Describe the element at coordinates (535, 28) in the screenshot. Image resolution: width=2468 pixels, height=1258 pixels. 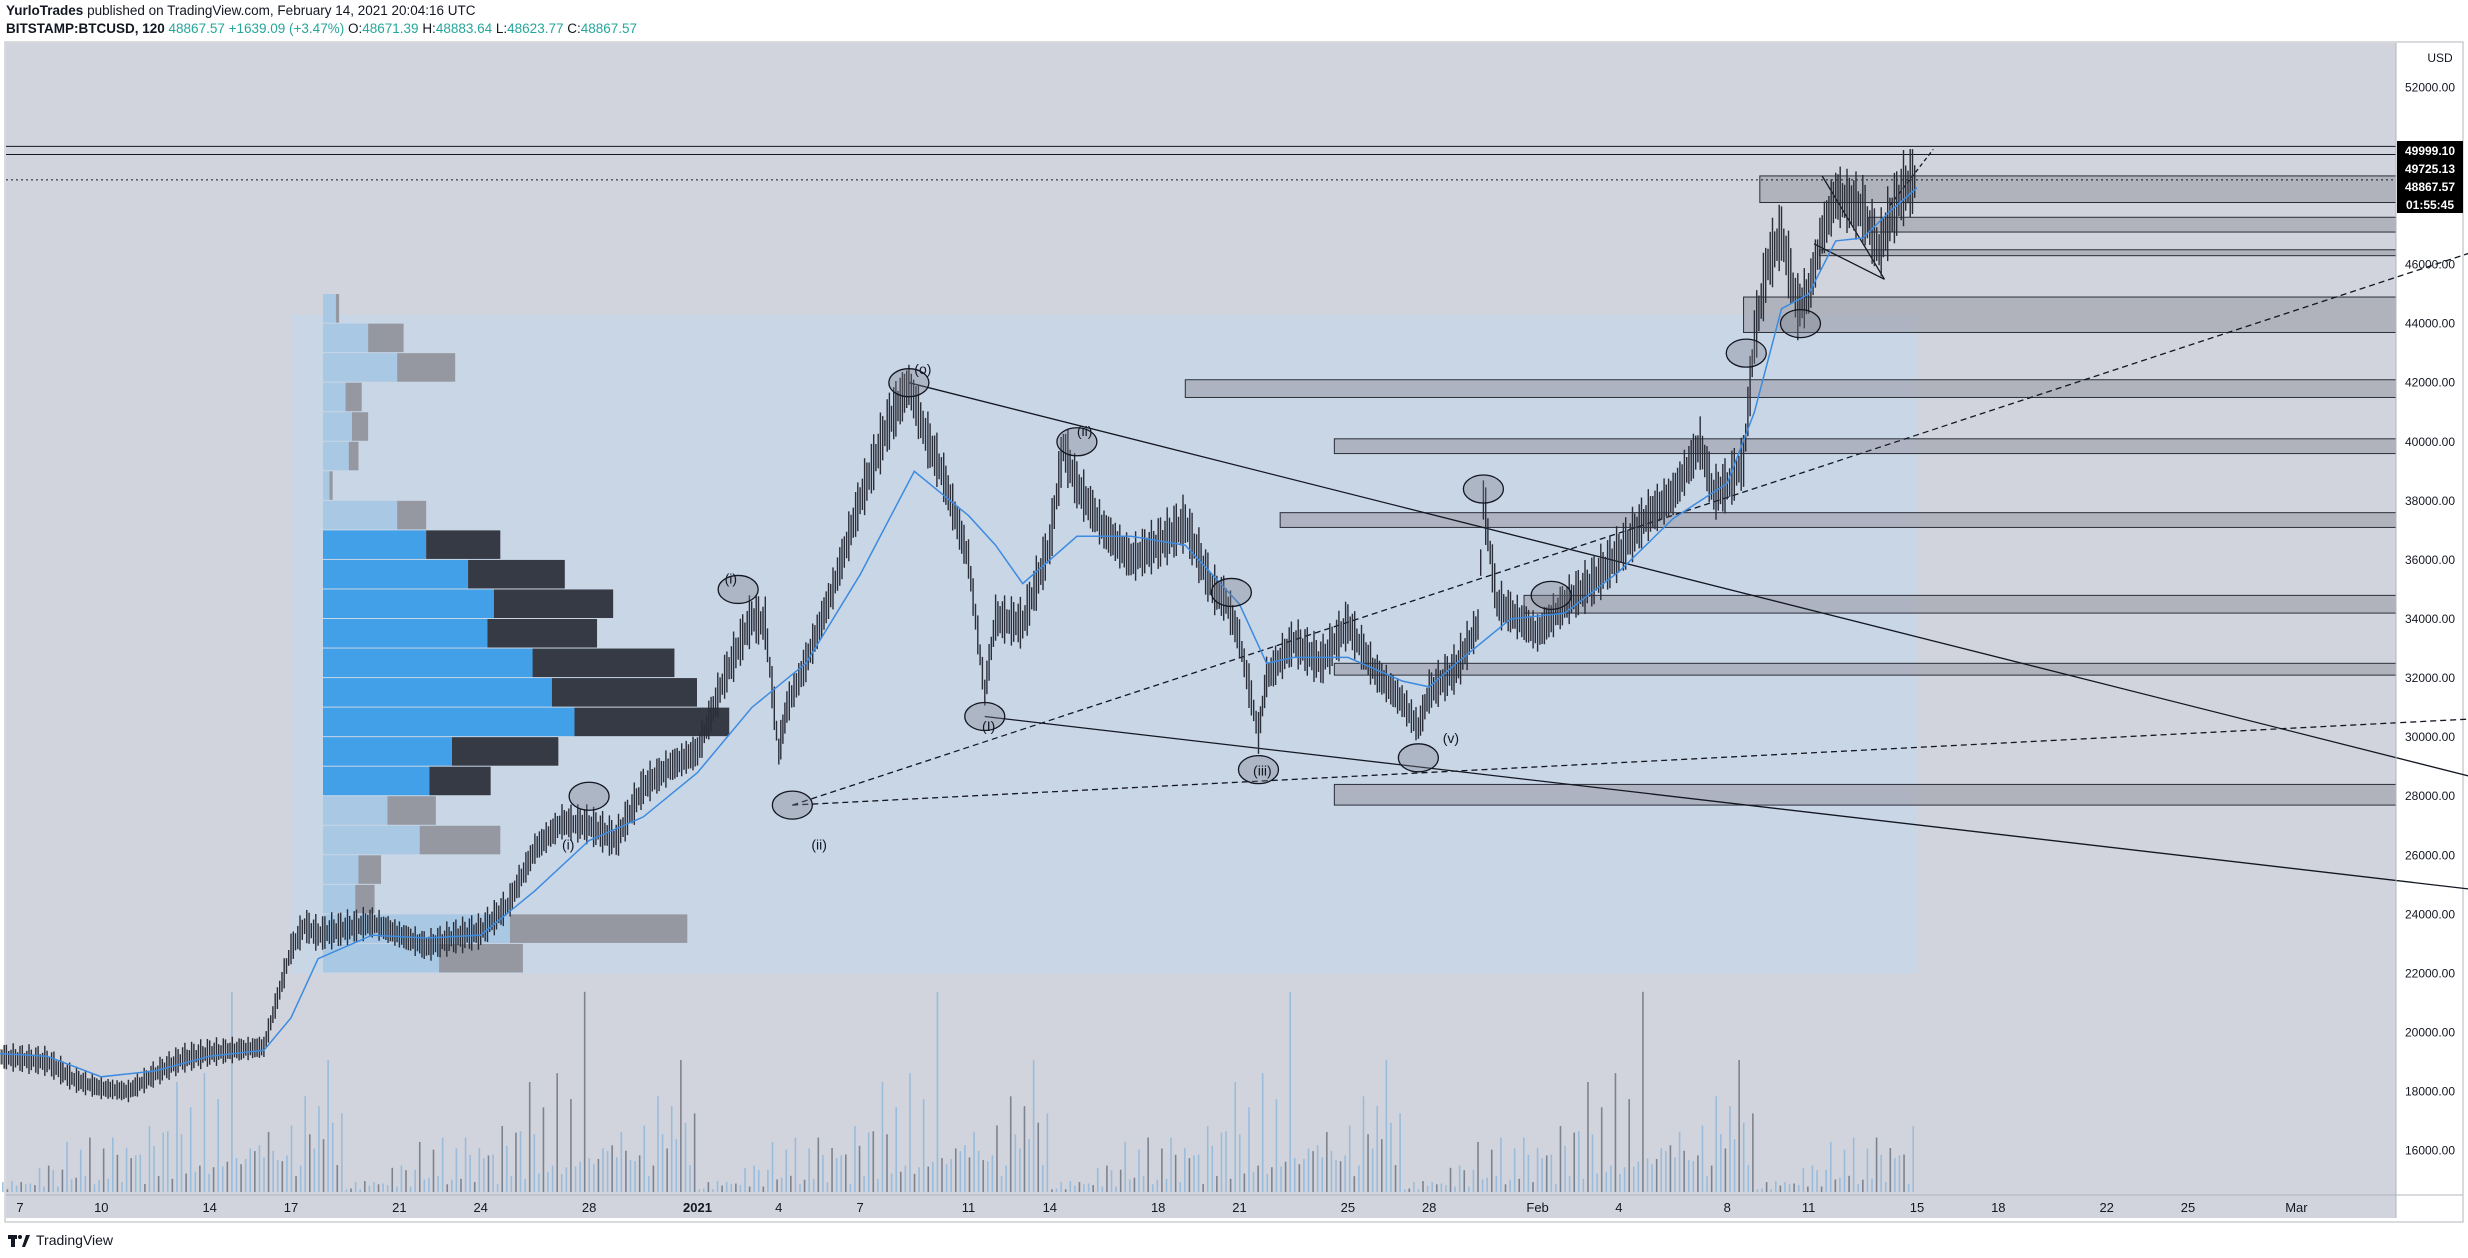
I see `low-value: 48623.77` at that location.